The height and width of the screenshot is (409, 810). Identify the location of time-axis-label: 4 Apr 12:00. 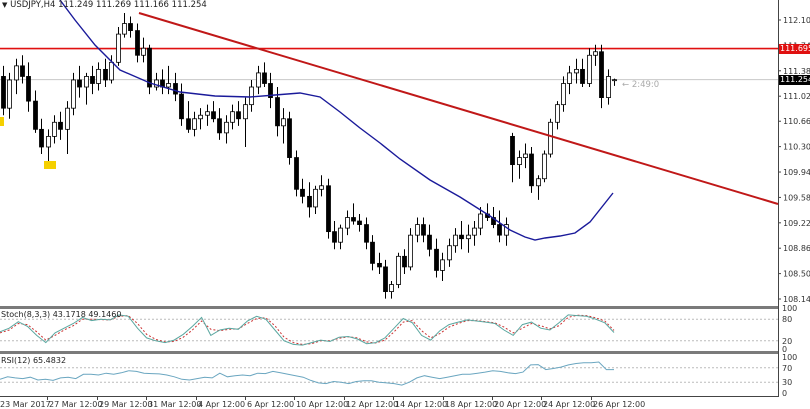
(221, 404).